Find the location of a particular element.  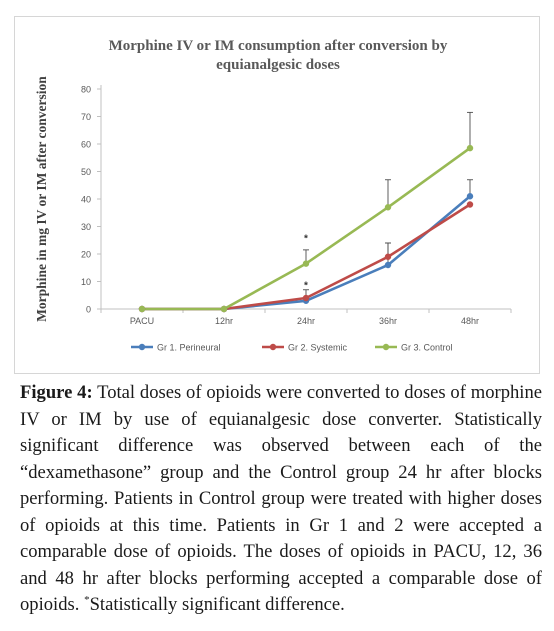

legend-label: Gr 1. Perineural is located at coordinates (189, 348).